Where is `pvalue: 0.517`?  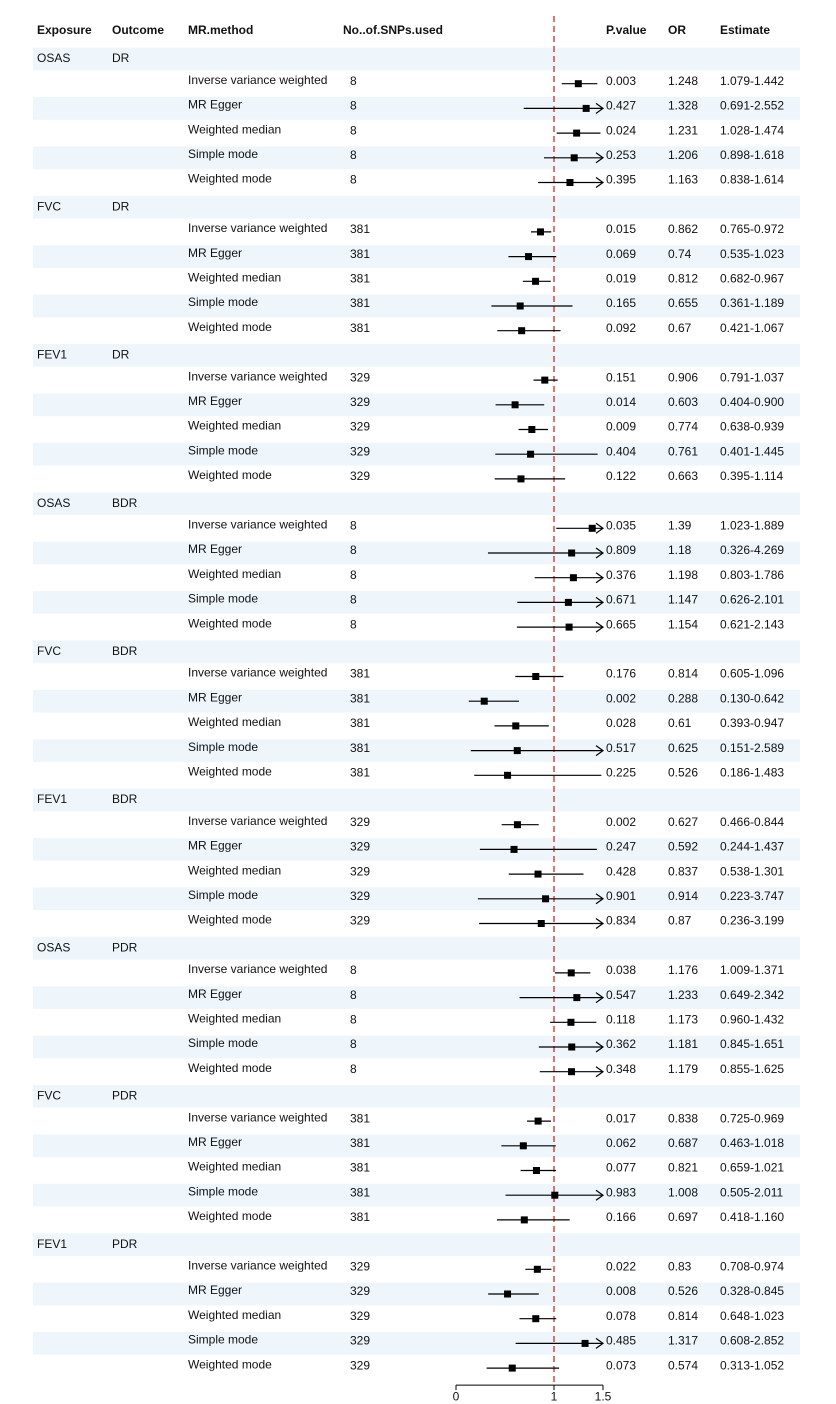
pvalue: 0.517 is located at coordinates (621, 748).